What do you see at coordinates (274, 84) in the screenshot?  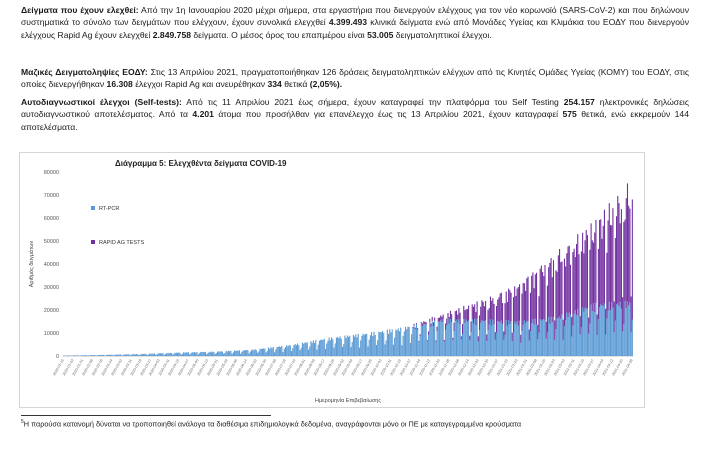 I see `bold-number: 334` at bounding box center [274, 84].